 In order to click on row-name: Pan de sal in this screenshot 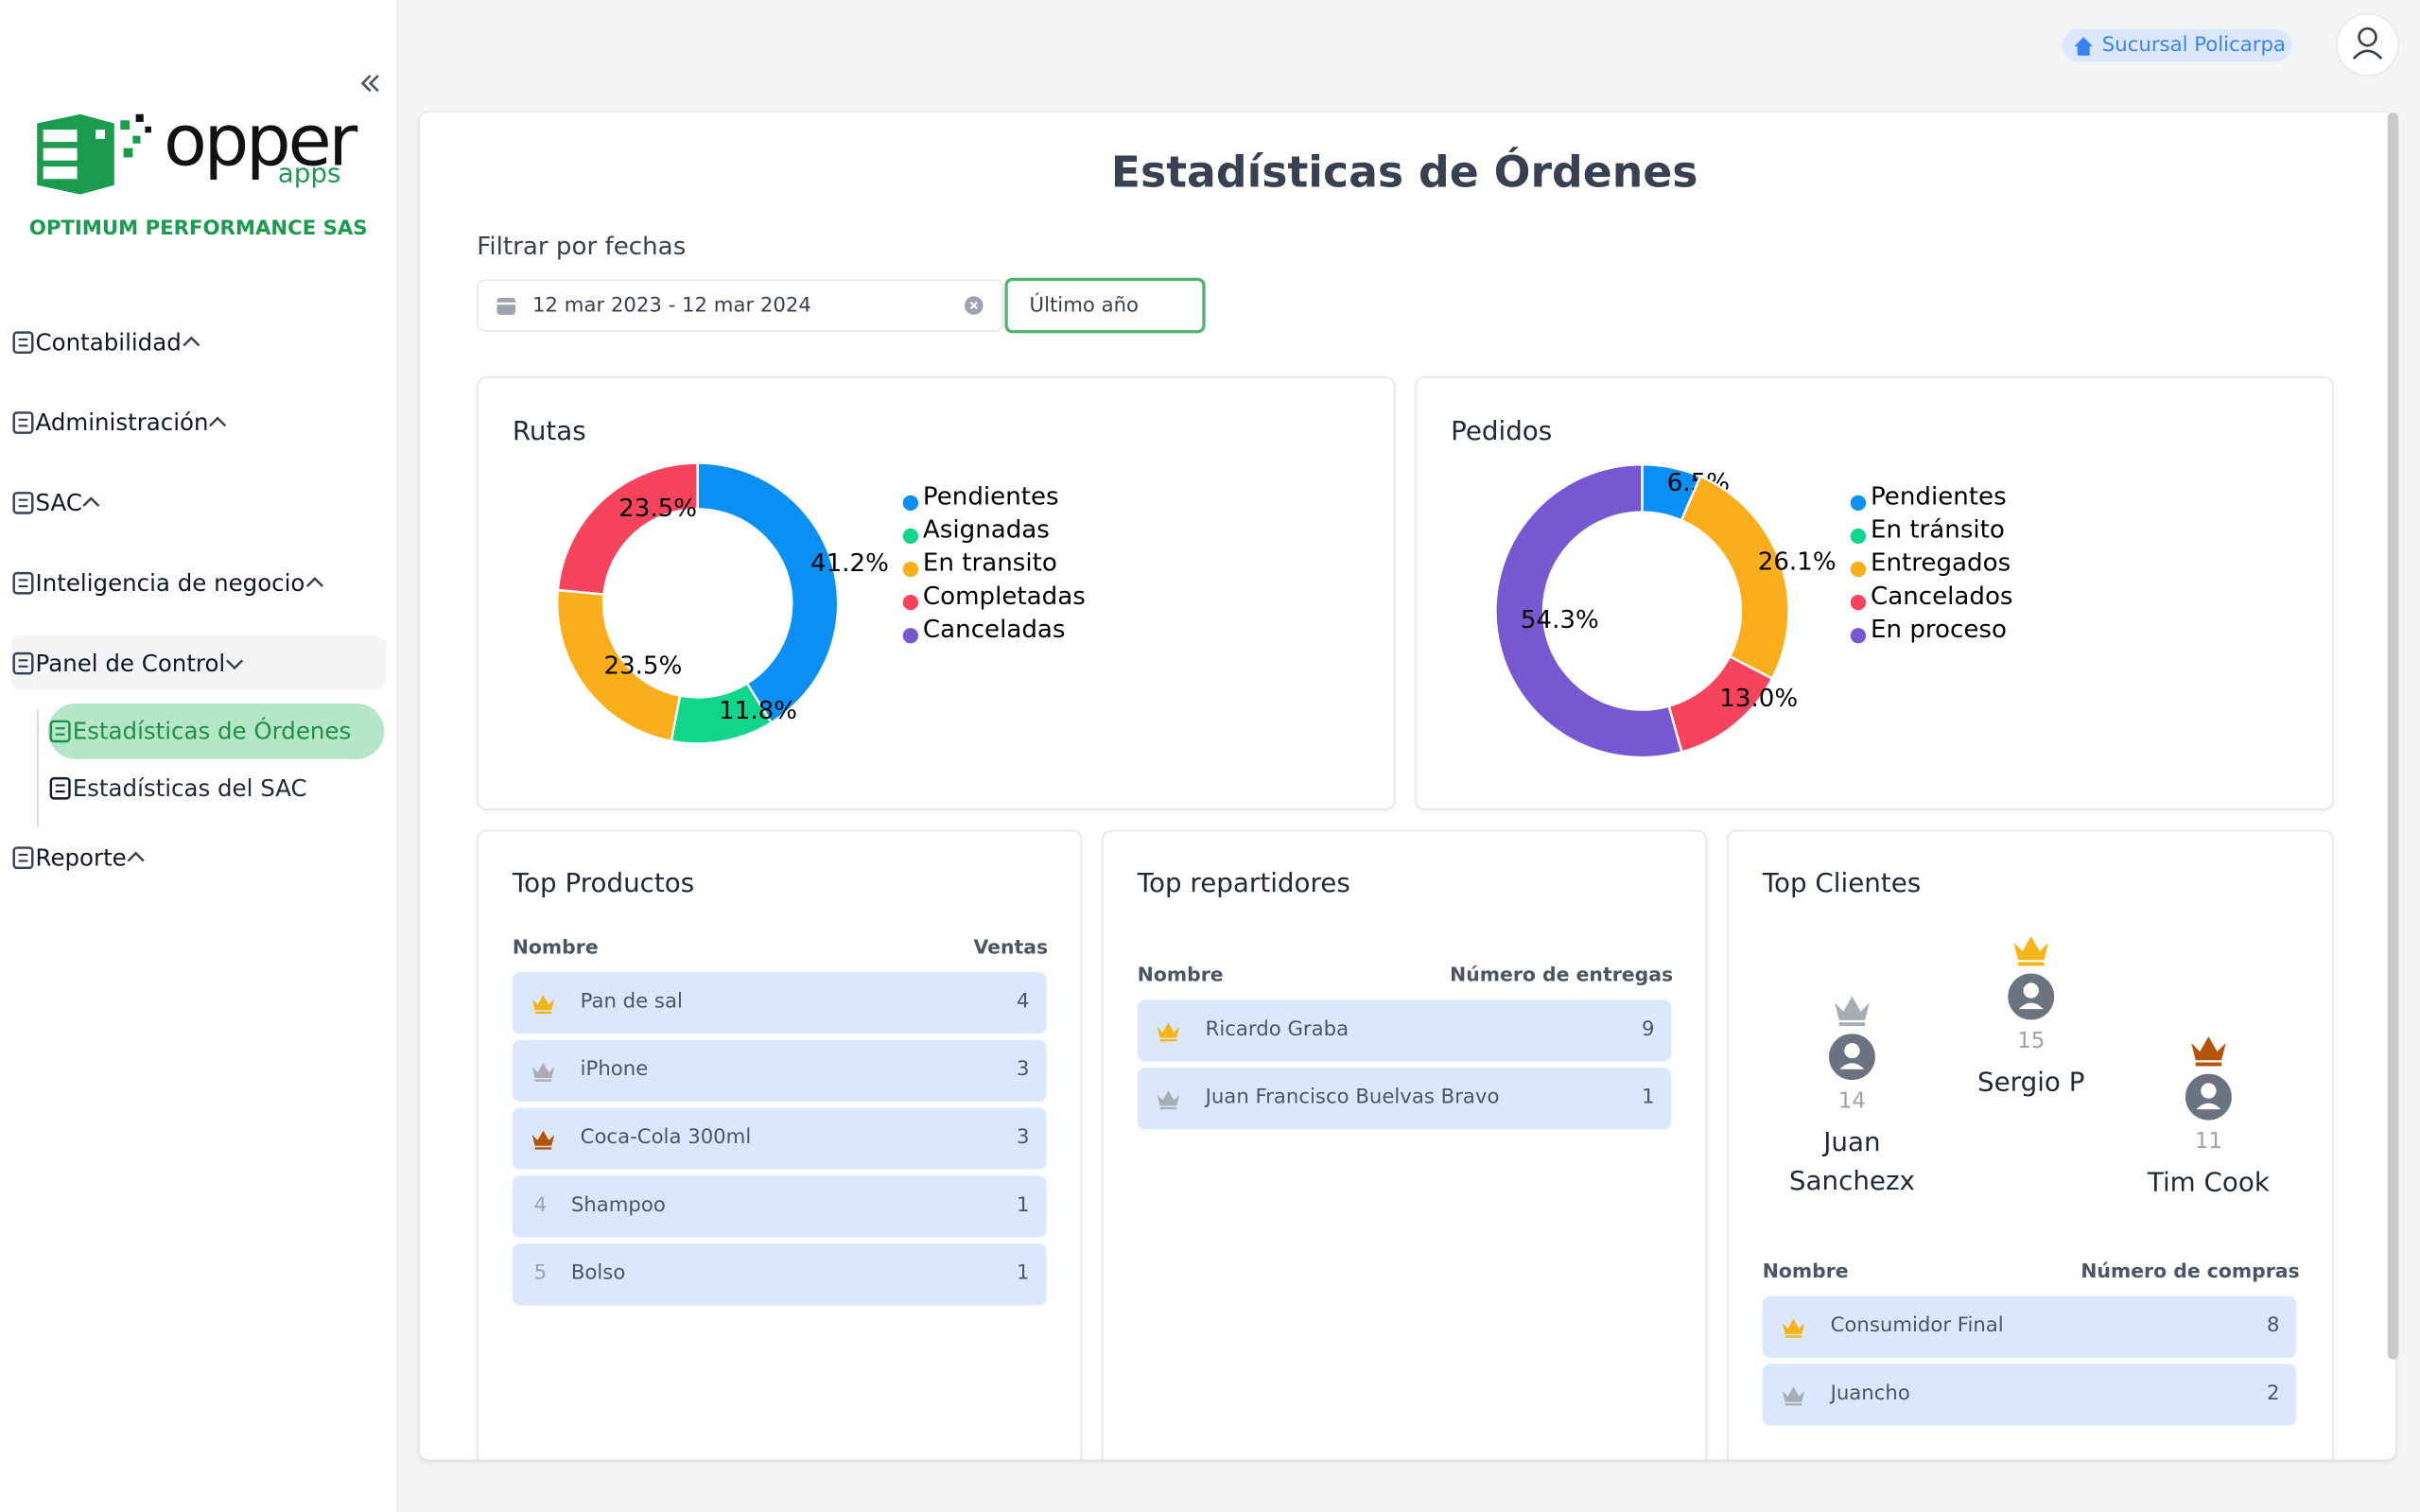, I will do `click(631, 1002)`.